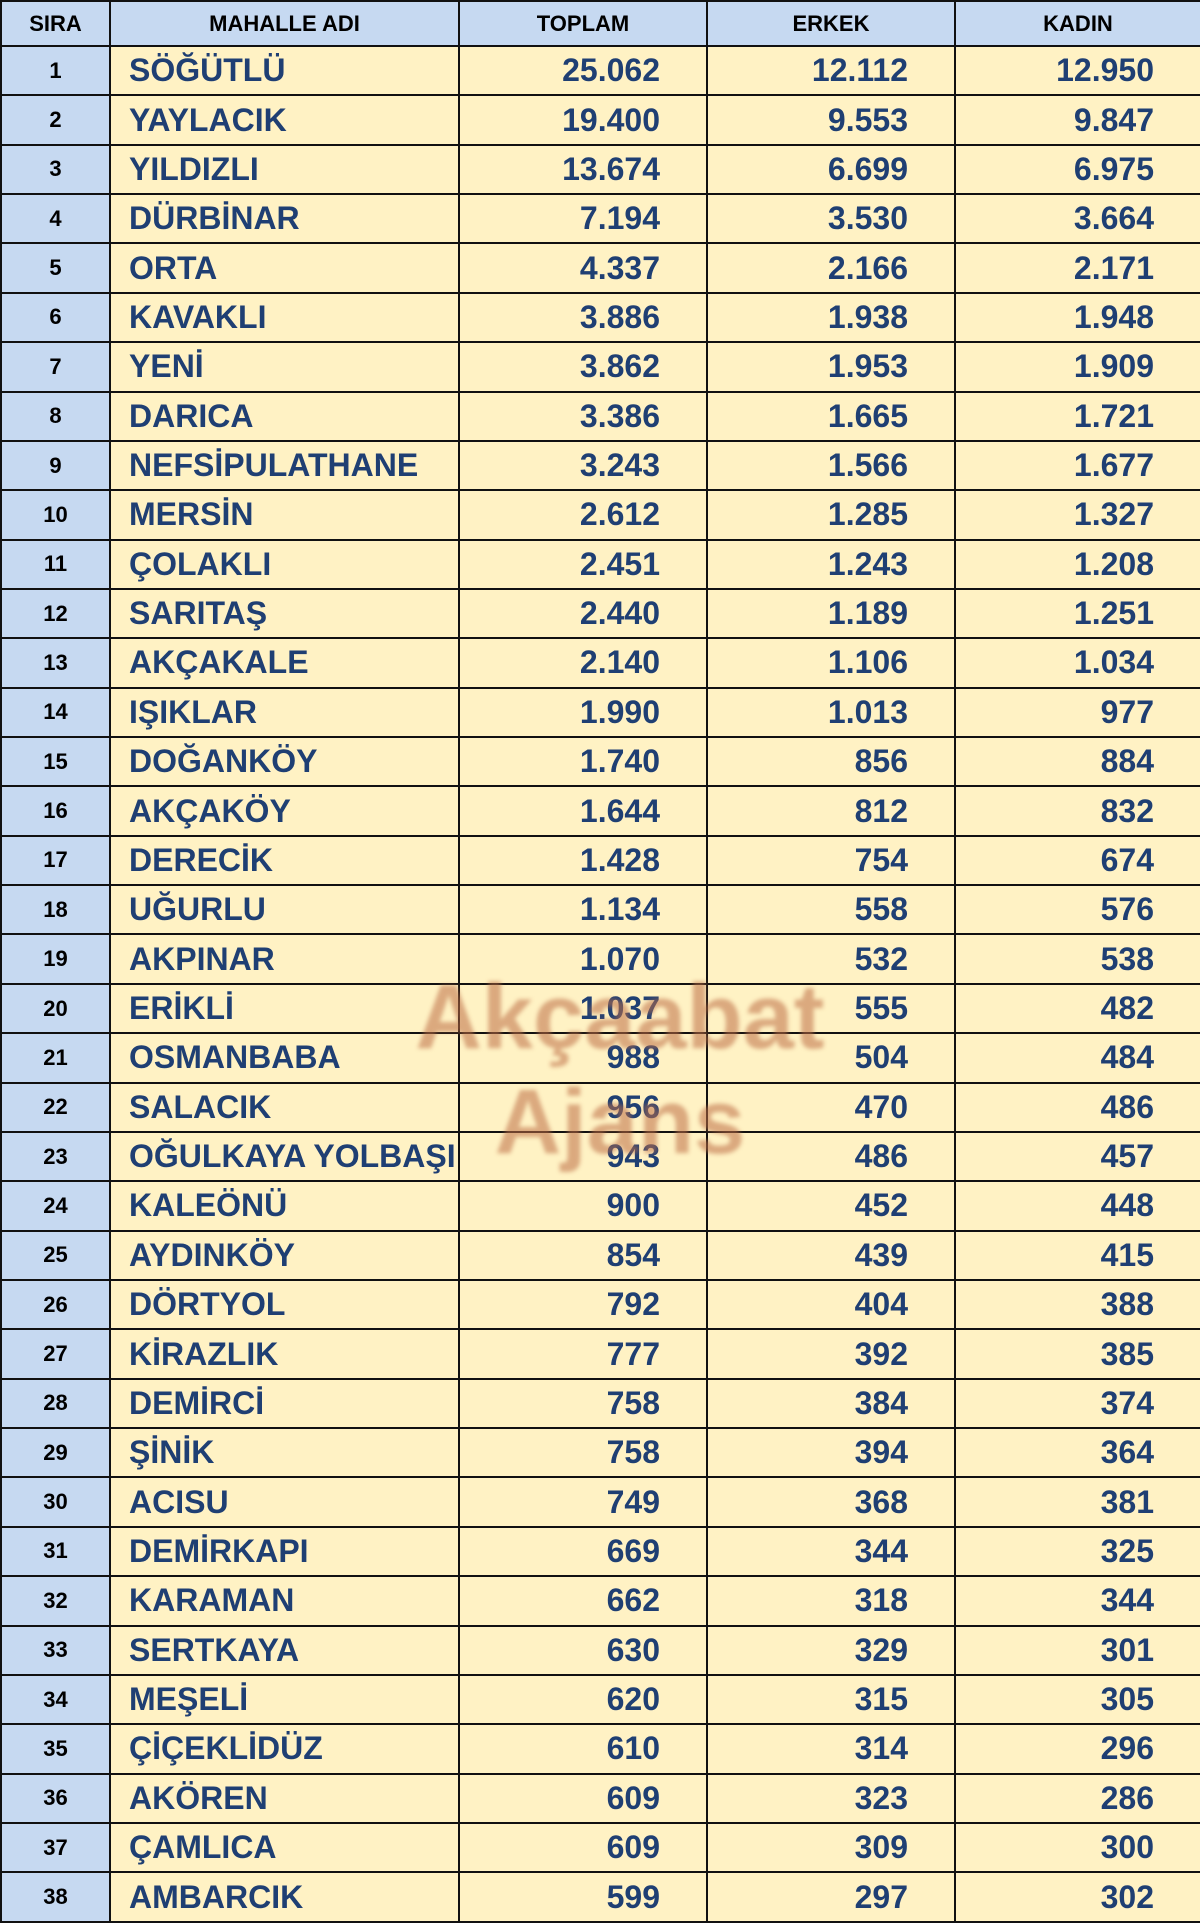 This screenshot has height=1923, width=1200. What do you see at coordinates (831, 1453) in the screenshot?
I see `male-cell: 394` at bounding box center [831, 1453].